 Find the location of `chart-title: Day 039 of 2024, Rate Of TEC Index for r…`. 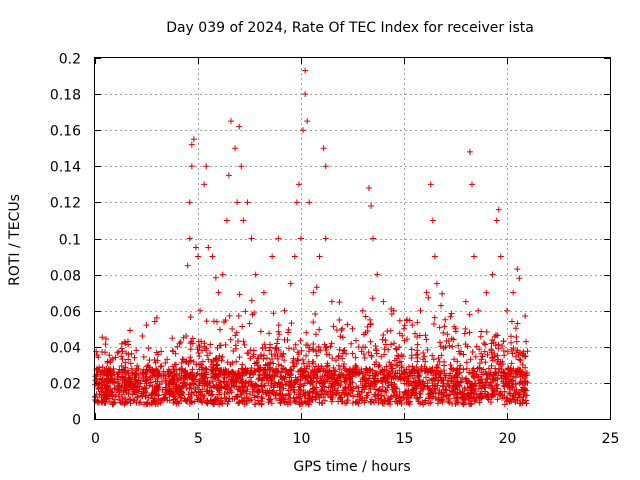

chart-title: Day 039 of 2024, Rate Of TEC Index for r… is located at coordinates (350, 28).